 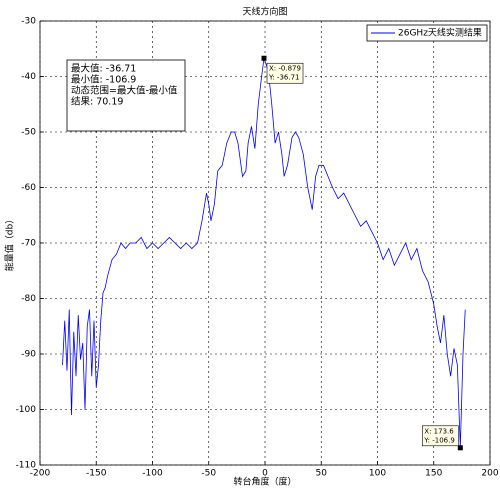 What do you see at coordinates (124, 91) in the screenshot?
I see `annotation-text: 动态范围=最大值-最小值` at bounding box center [124, 91].